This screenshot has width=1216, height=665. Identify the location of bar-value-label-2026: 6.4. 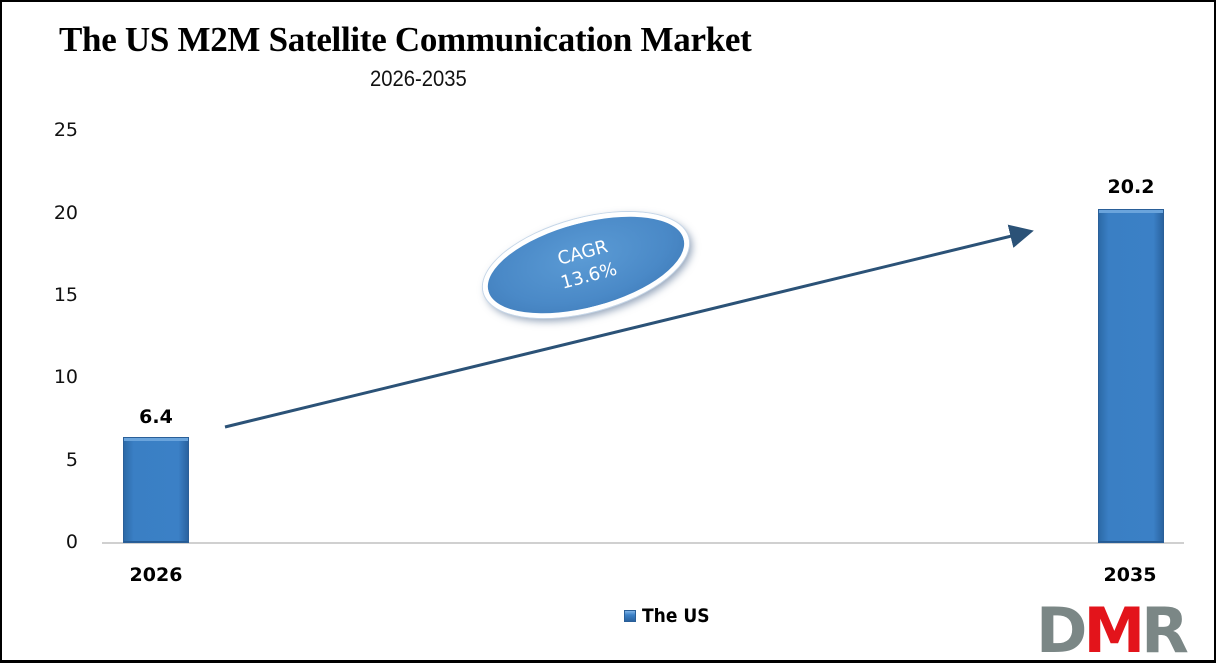
(156, 417).